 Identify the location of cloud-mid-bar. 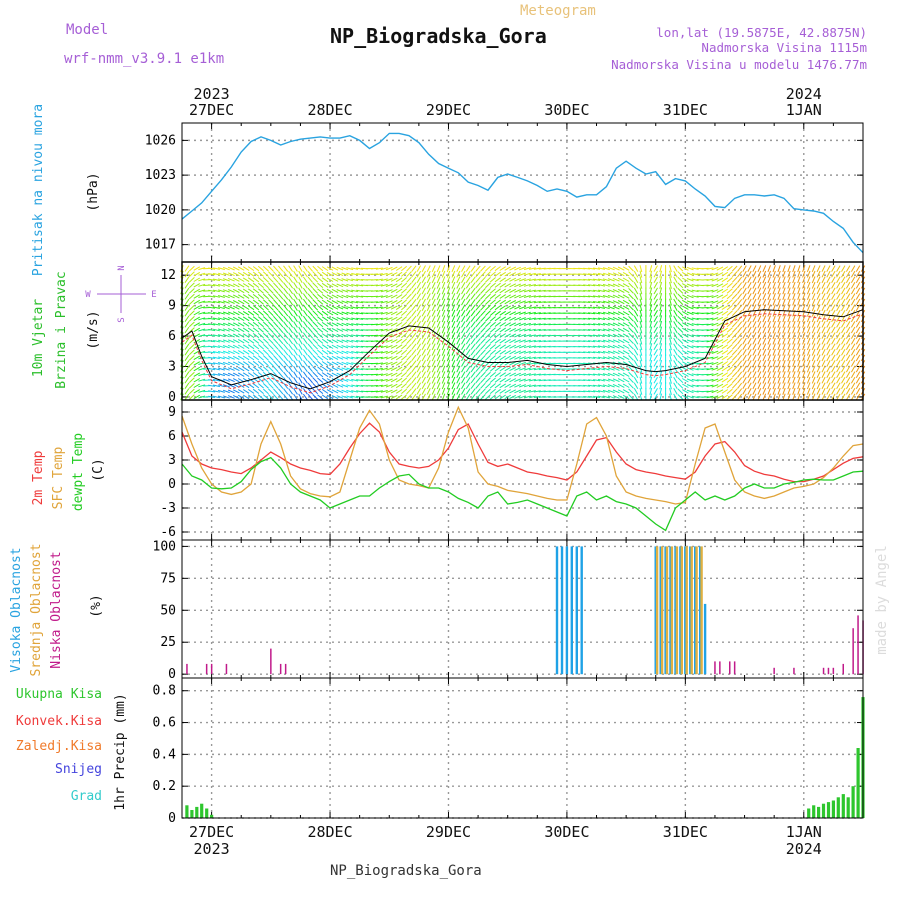
(672, 610).